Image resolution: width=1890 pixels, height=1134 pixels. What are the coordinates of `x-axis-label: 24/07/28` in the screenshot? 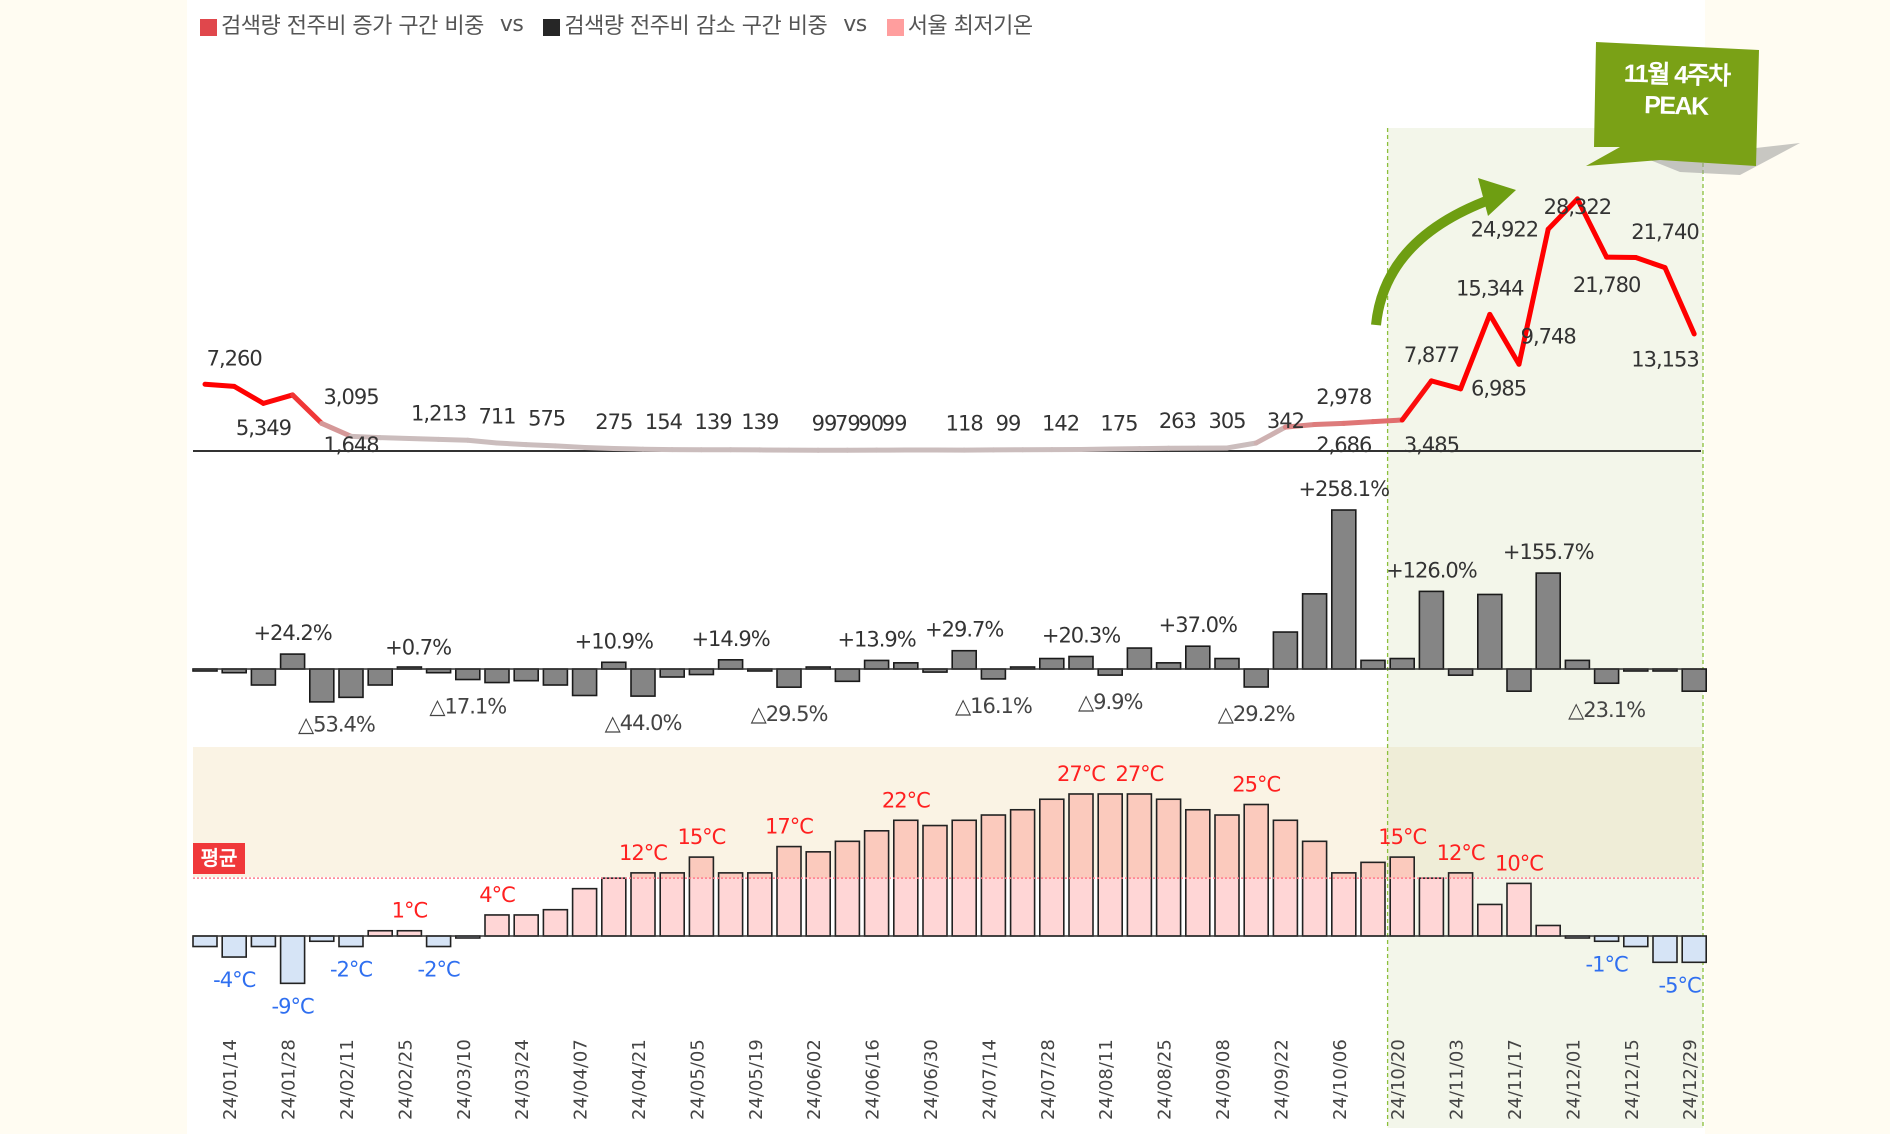 It's located at (1048, 1079).